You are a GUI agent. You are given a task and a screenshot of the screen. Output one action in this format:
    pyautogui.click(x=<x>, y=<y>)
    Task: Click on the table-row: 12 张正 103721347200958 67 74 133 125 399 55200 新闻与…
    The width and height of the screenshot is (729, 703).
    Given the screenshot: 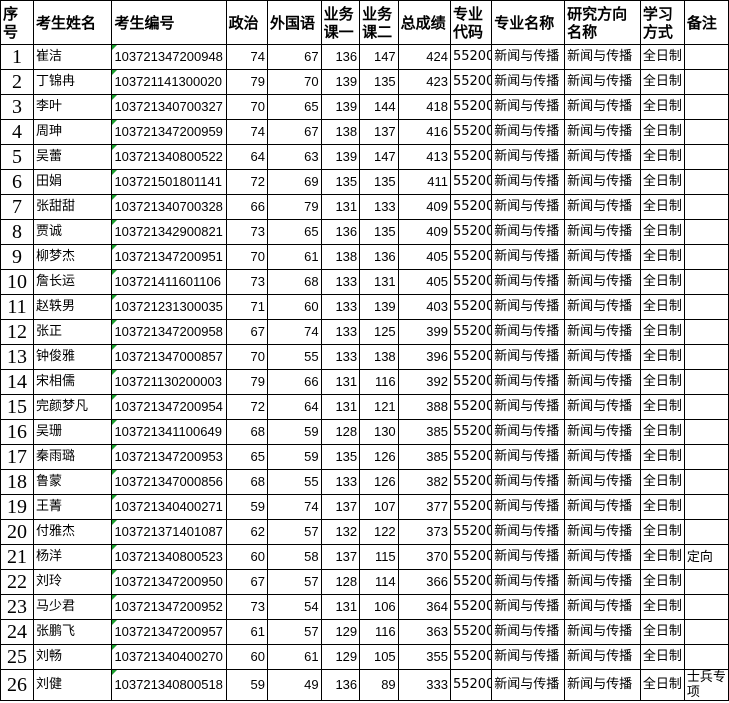 What is the action you would take?
    pyautogui.click(x=364, y=332)
    